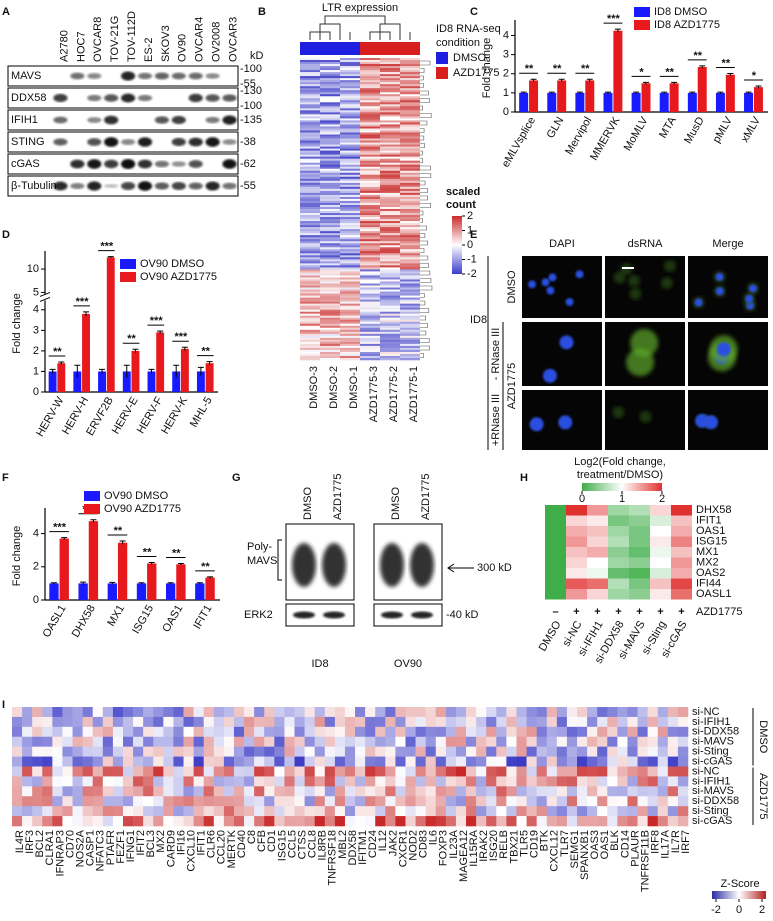 This screenshot has height=921, width=773. Describe the element at coordinates (710, 573) in the screenshot. I see `row-label: OAS2` at that location.